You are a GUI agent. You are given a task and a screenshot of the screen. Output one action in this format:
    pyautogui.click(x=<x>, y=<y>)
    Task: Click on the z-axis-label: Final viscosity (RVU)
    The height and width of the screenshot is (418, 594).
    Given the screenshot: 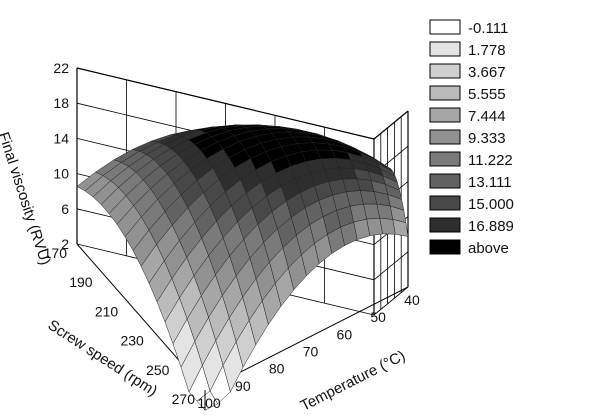 What is the action you would take?
    pyautogui.click(x=27, y=198)
    